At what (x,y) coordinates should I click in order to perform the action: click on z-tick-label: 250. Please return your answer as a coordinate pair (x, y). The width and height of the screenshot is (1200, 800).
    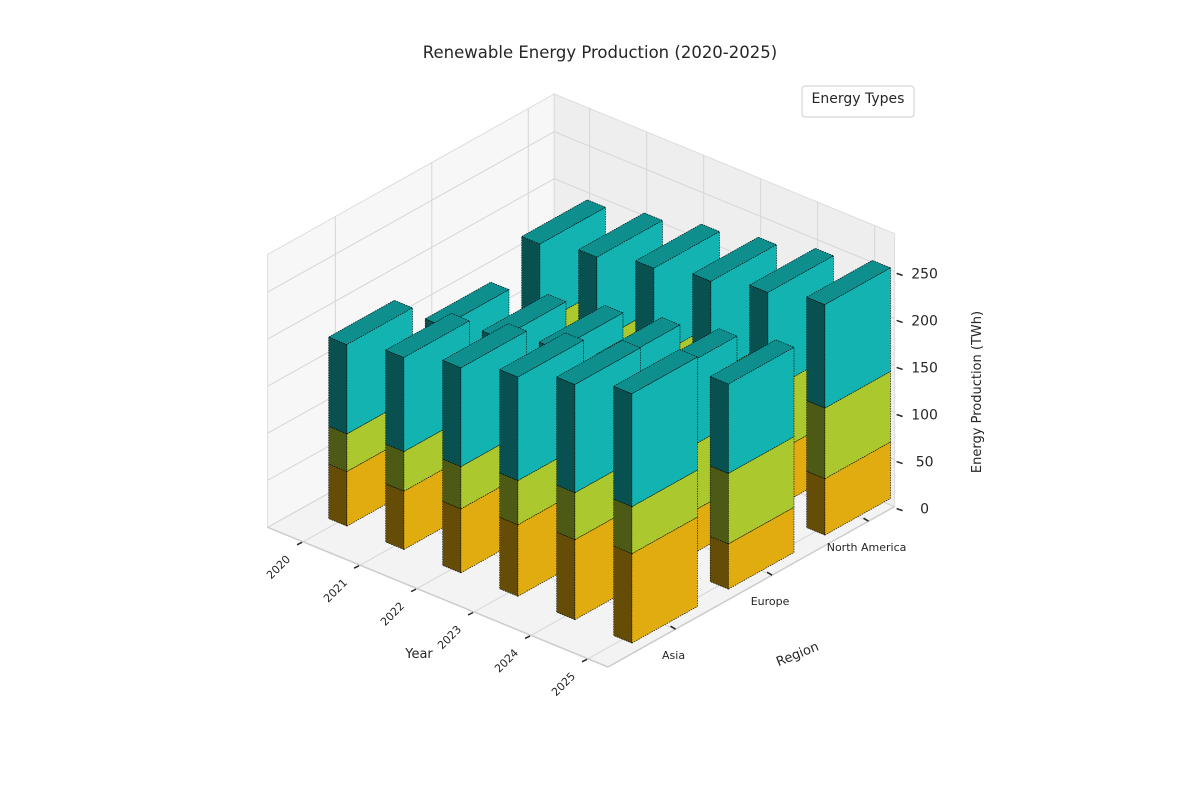
    Looking at the image, I should click on (924, 274).